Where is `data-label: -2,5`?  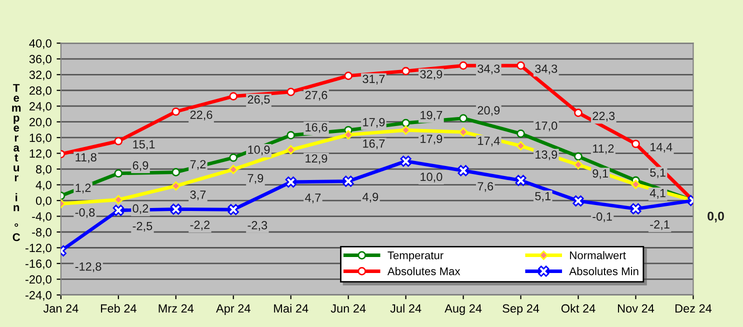
data-label: -2,5 is located at coordinates (142, 227).